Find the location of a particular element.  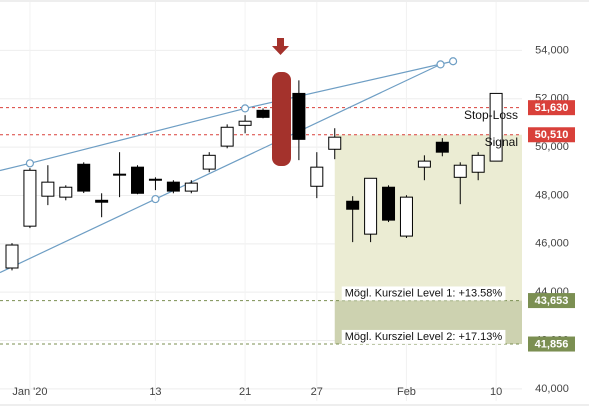

level-value-label: 41,856 is located at coordinates (552, 344).